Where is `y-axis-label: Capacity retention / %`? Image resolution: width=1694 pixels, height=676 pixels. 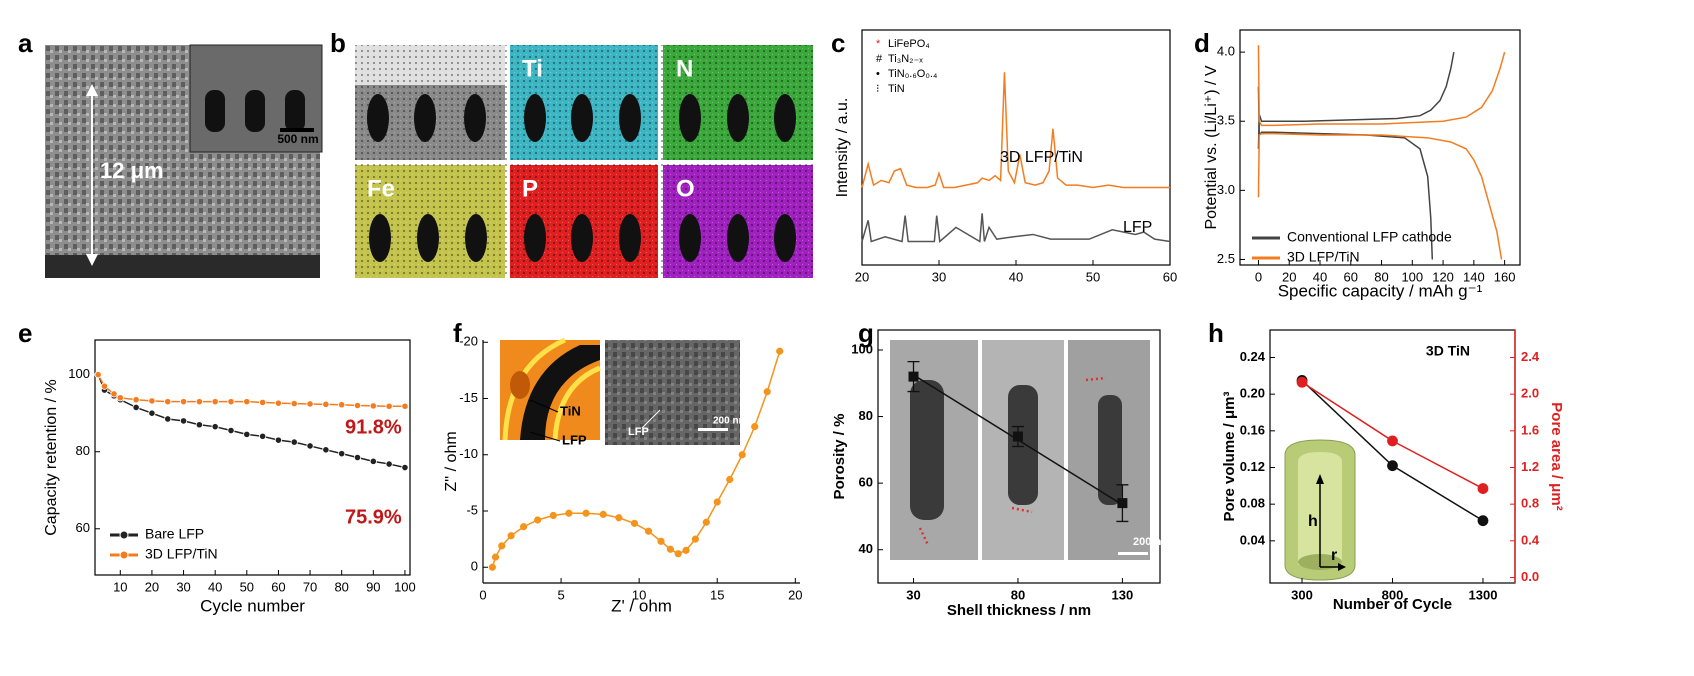
y-axis-label: Capacity retention / % is located at coordinates (51, 457).